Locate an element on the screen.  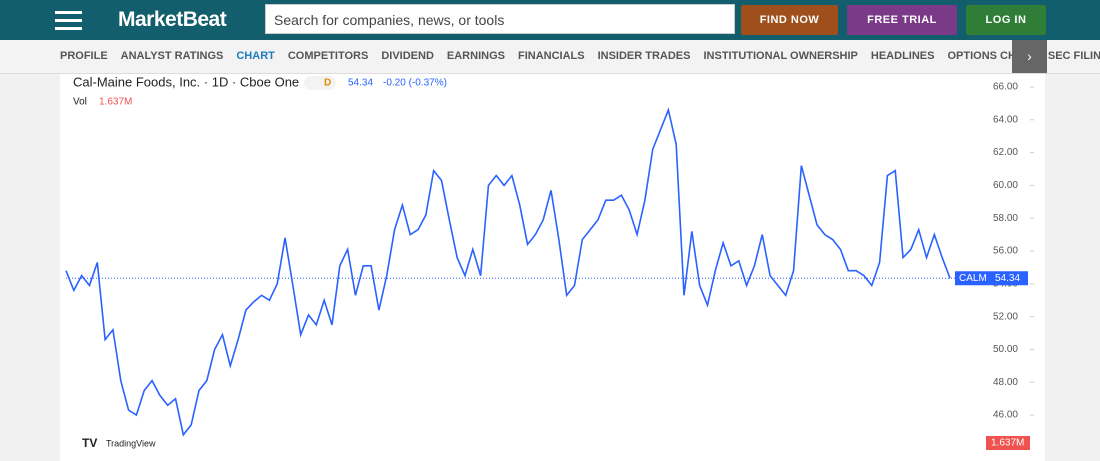
login-button: LOG IN is located at coordinates (1006, 20).